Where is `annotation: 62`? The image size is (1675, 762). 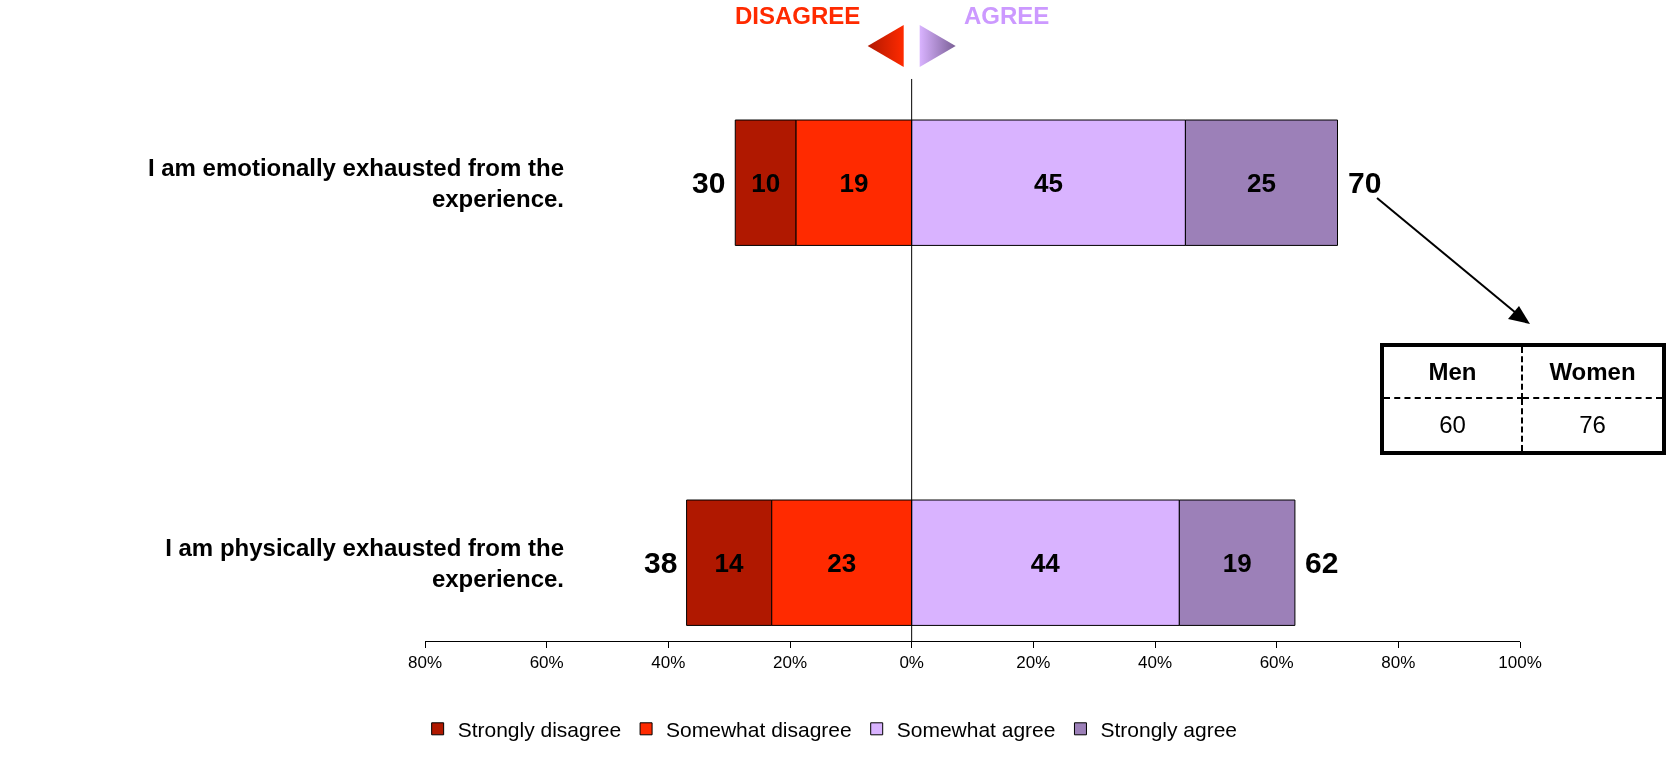
annotation: 62 is located at coordinates (1322, 562).